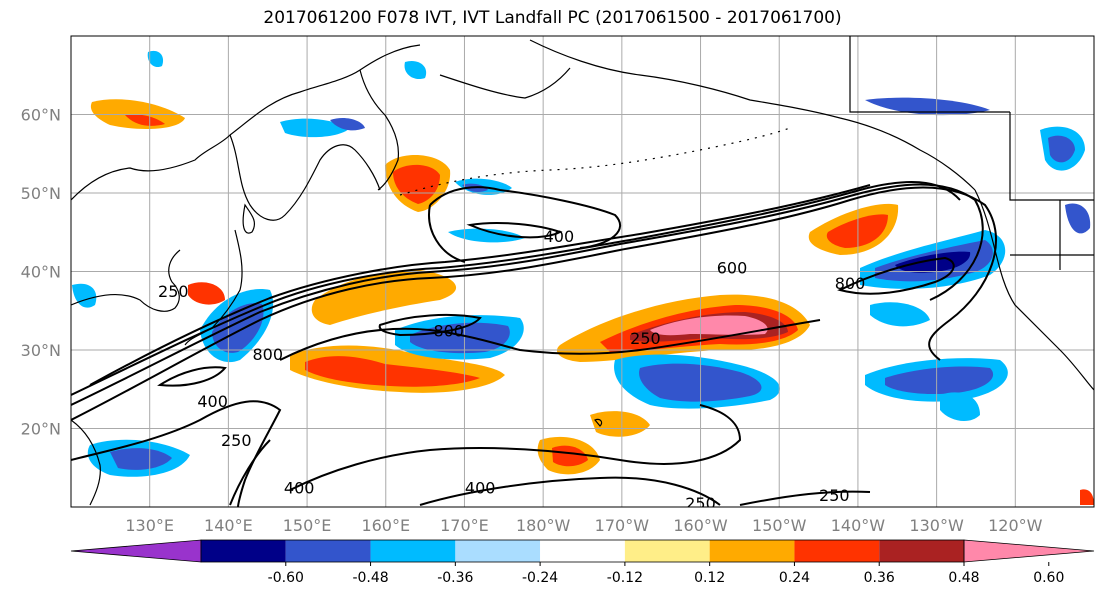  I want to click on lon-tick-label: 170°E, so click(464, 525).